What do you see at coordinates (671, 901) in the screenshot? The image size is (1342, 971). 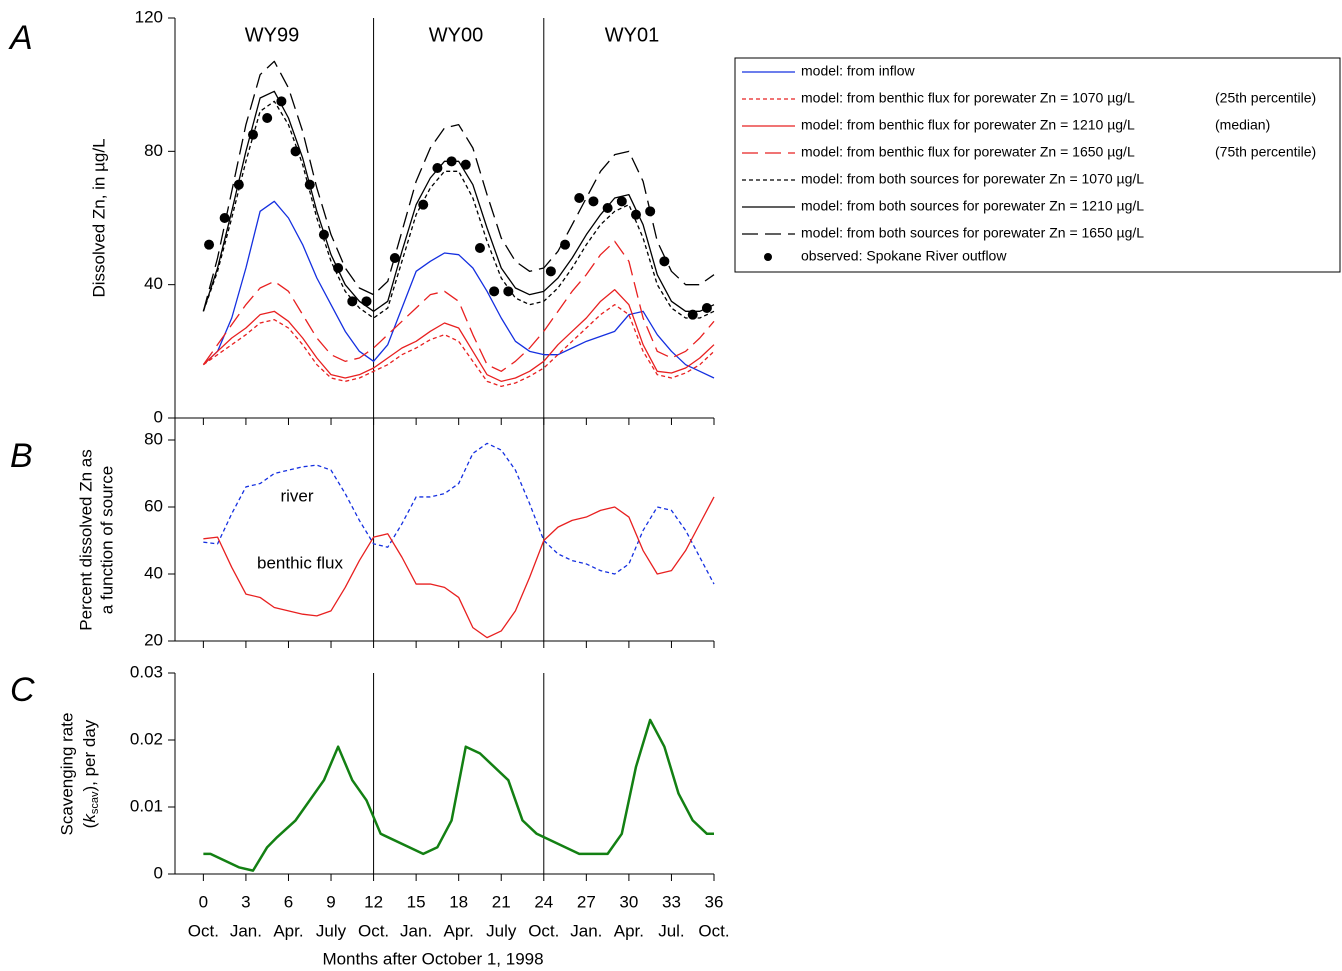 I see `x-tick-label: 33` at bounding box center [671, 901].